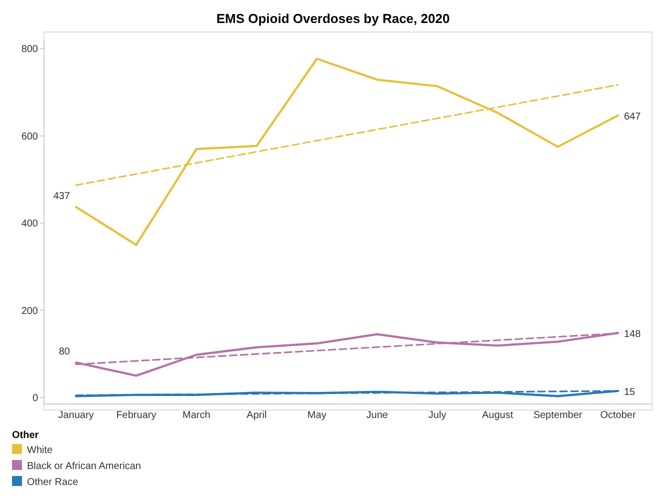 This screenshot has height=504, width=666. Describe the element at coordinates (630, 392) in the screenshot. I see `data-label: 15` at that location.